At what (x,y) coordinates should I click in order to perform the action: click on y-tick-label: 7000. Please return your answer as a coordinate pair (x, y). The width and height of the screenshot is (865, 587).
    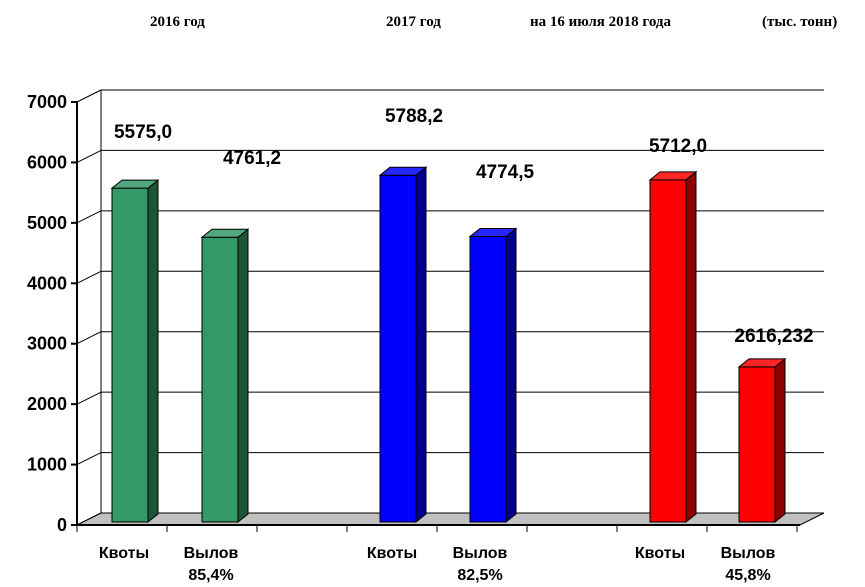
    Looking at the image, I should click on (47, 102).